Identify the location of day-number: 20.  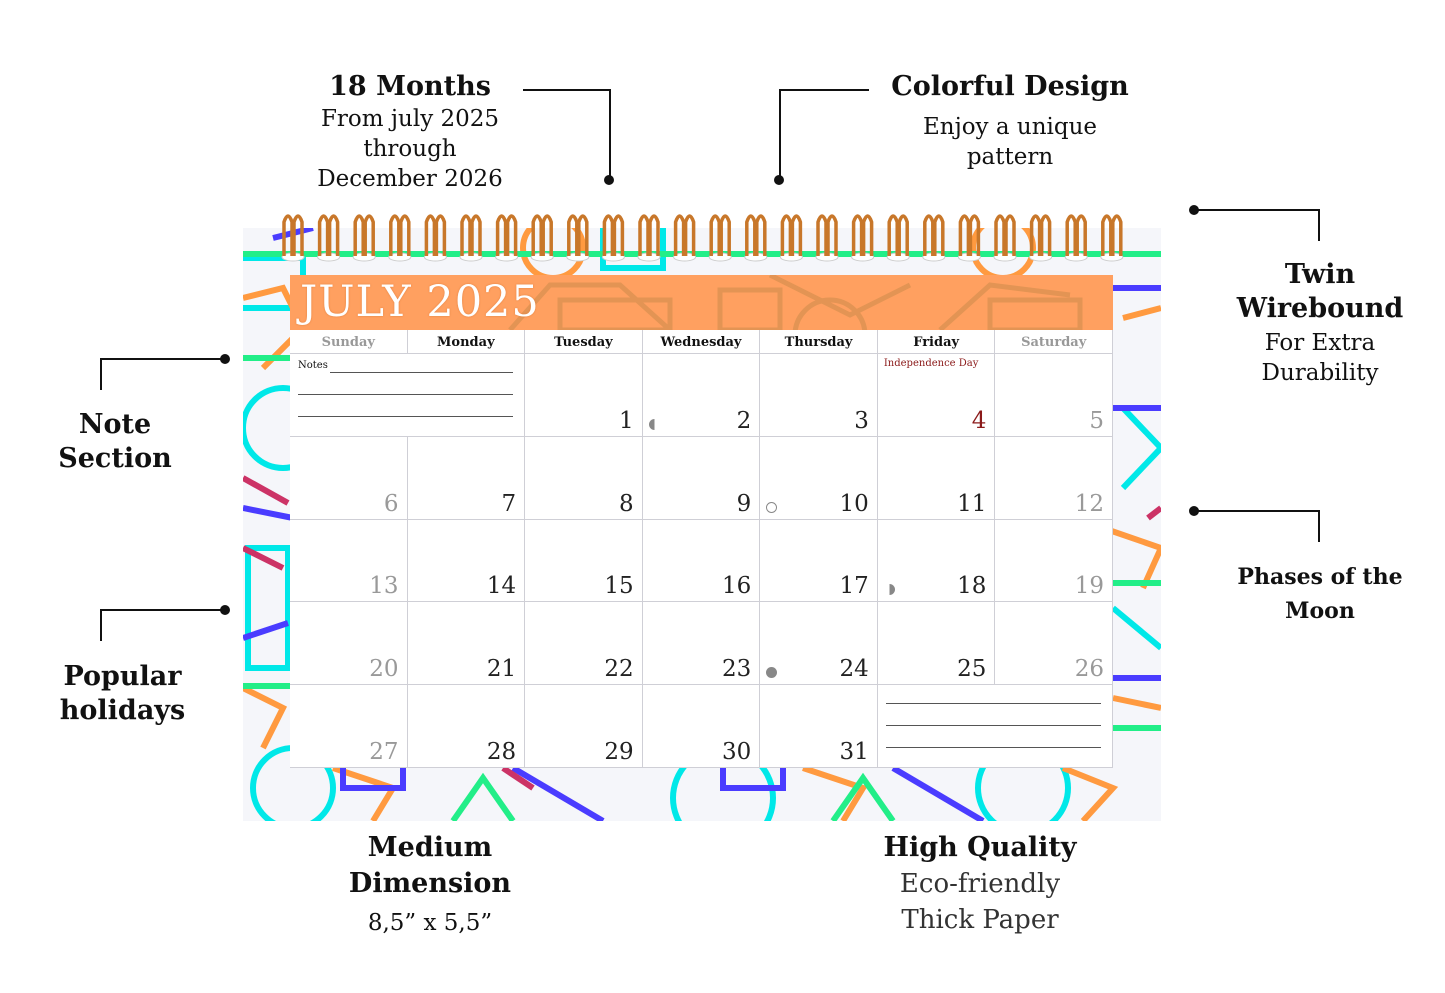
(384, 669).